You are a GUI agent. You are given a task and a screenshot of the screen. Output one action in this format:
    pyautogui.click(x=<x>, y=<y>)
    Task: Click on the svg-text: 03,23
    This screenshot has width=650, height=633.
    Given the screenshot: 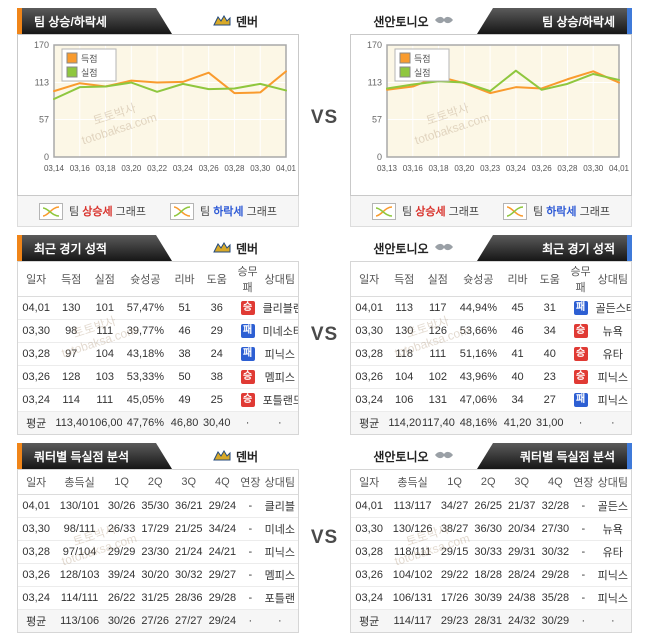 What is the action you would take?
    pyautogui.click(x=490, y=168)
    